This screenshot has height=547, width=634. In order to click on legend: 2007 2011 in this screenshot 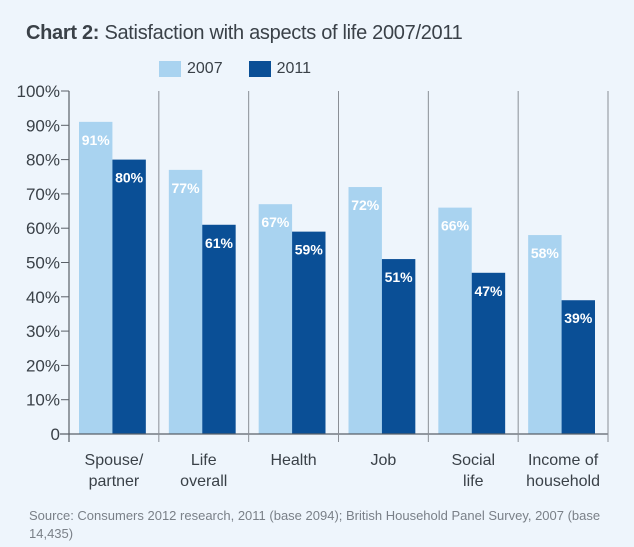, I will do `click(248, 69)`.